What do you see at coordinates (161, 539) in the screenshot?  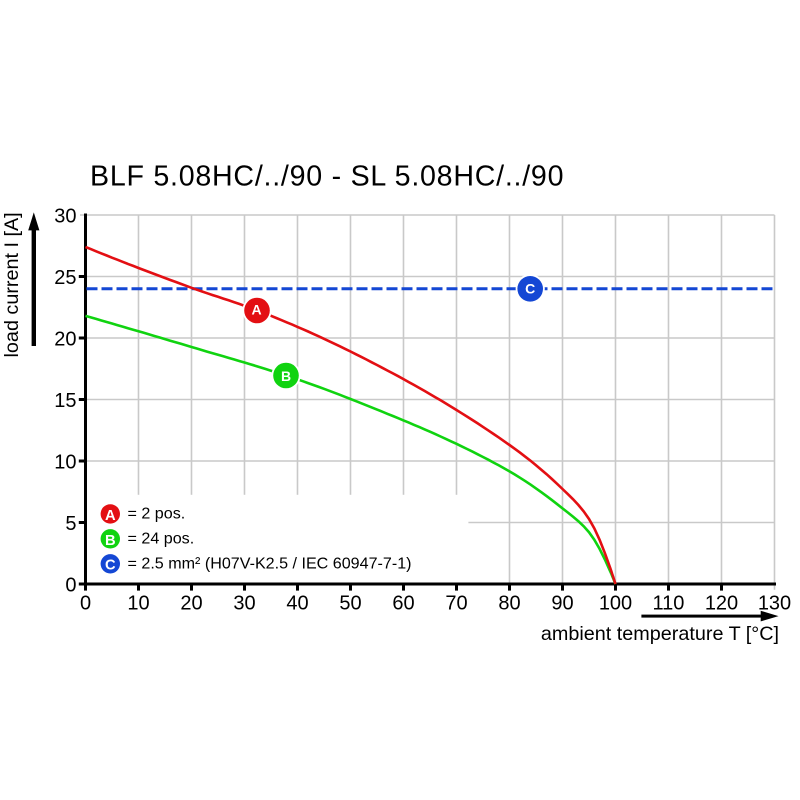 I see `svg-text: = 24 pos.` at bounding box center [161, 539].